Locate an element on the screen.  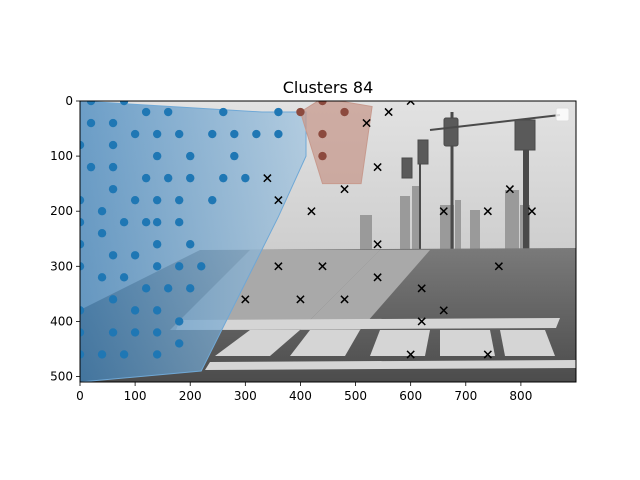
x-axis: 0 100 200 300 400 500 600 700 800 is located at coordinates (304, 392).